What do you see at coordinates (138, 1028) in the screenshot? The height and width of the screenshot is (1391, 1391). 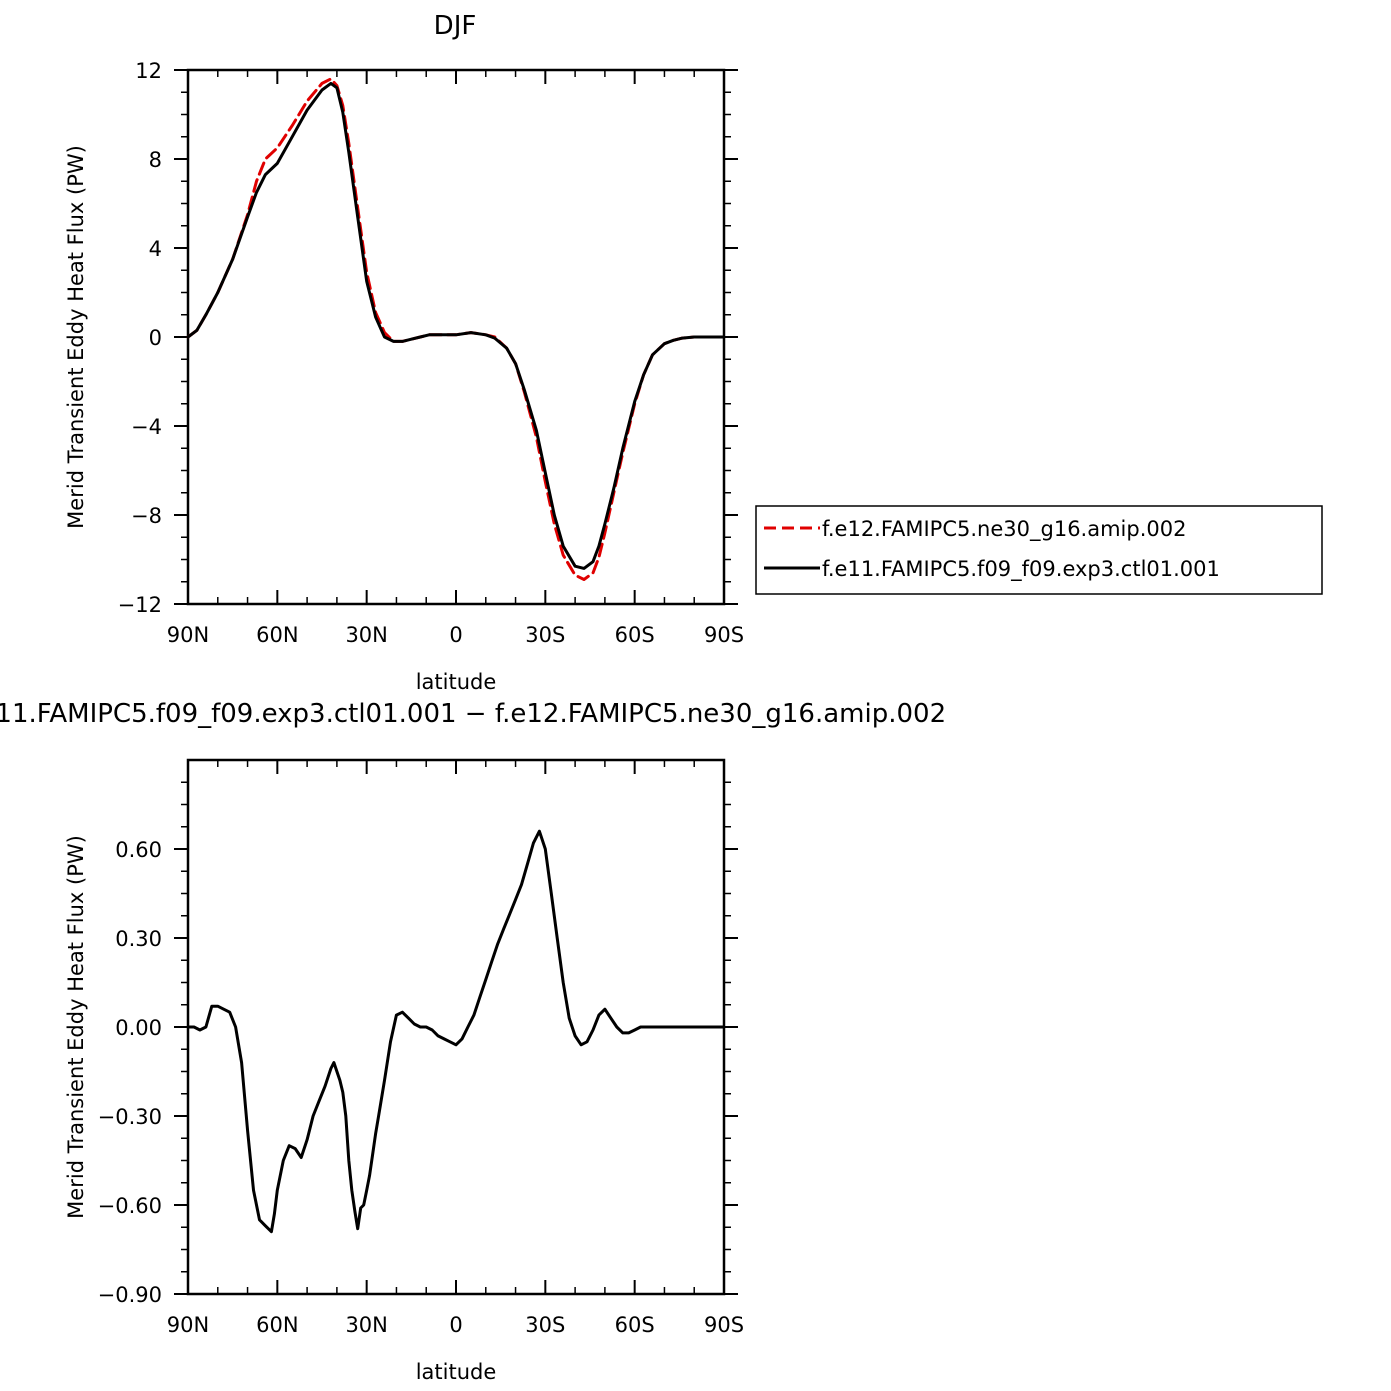 I see `y-tick-label: 0.00` at bounding box center [138, 1028].